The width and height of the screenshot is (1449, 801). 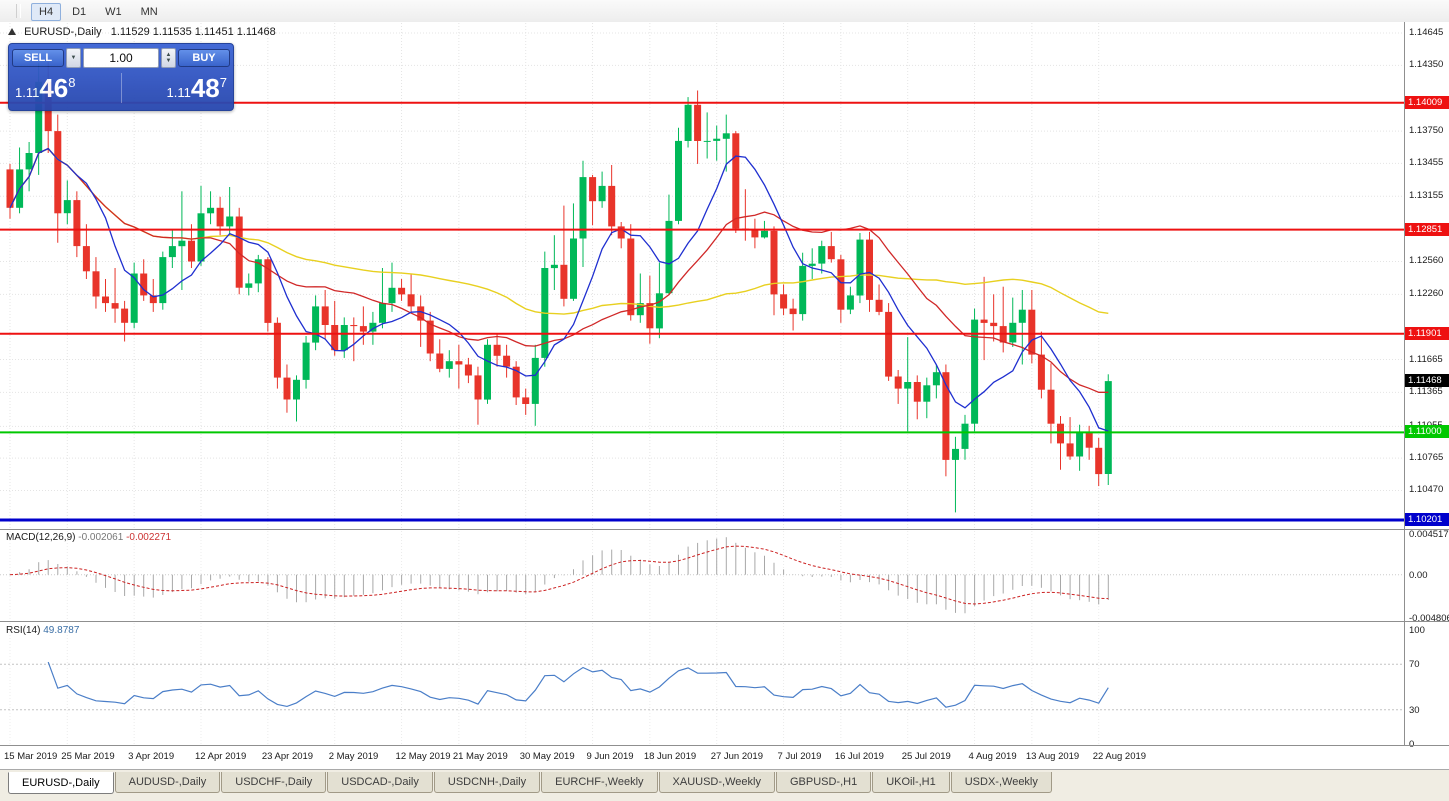 What do you see at coordinates (88, 756) in the screenshot?
I see `date-label: 25 Mar 2019` at bounding box center [88, 756].